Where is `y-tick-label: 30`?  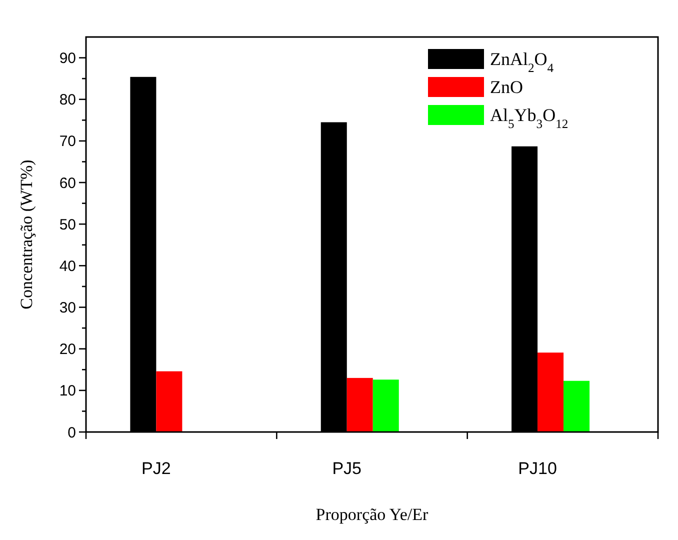 y-tick-label: 30 is located at coordinates (67, 308).